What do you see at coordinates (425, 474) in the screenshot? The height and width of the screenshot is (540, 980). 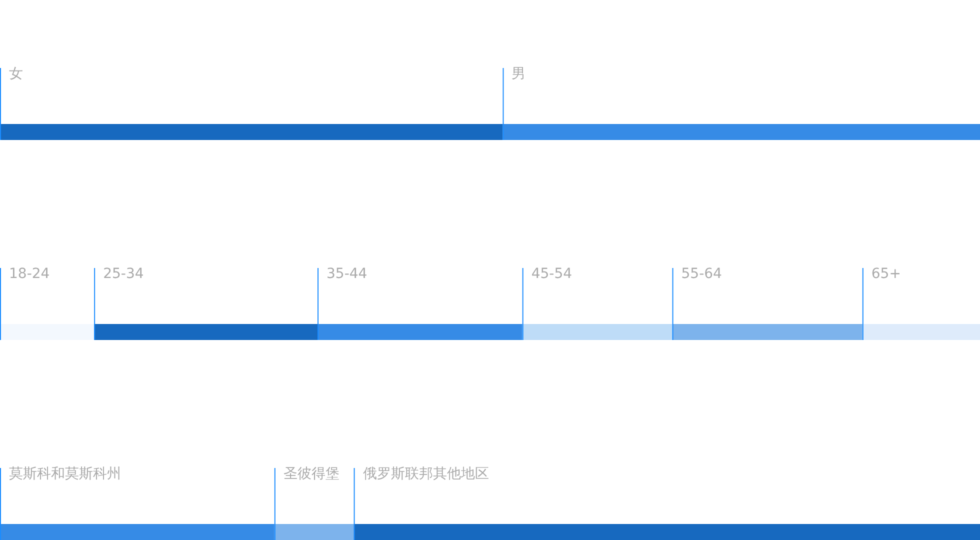 I see `text: 俄罗斯联邦其他地区` at bounding box center [425, 474].